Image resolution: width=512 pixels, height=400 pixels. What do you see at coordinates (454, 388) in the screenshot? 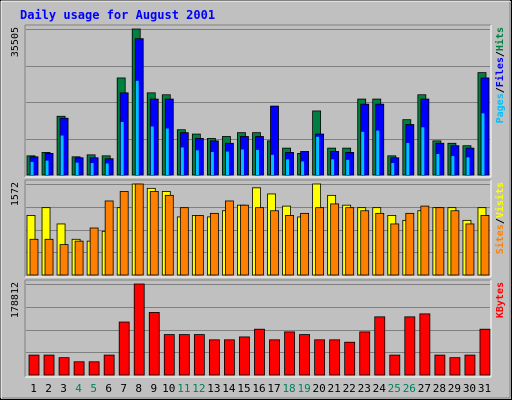
I see `x-tick-label: 29` at bounding box center [454, 388].